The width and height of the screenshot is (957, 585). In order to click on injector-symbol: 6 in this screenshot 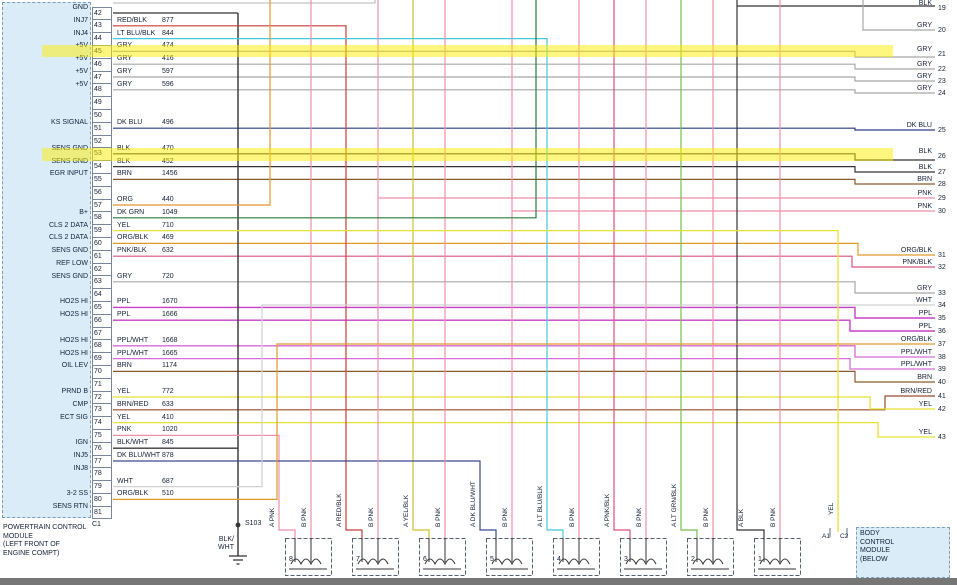, I will do `click(442, 557)`.